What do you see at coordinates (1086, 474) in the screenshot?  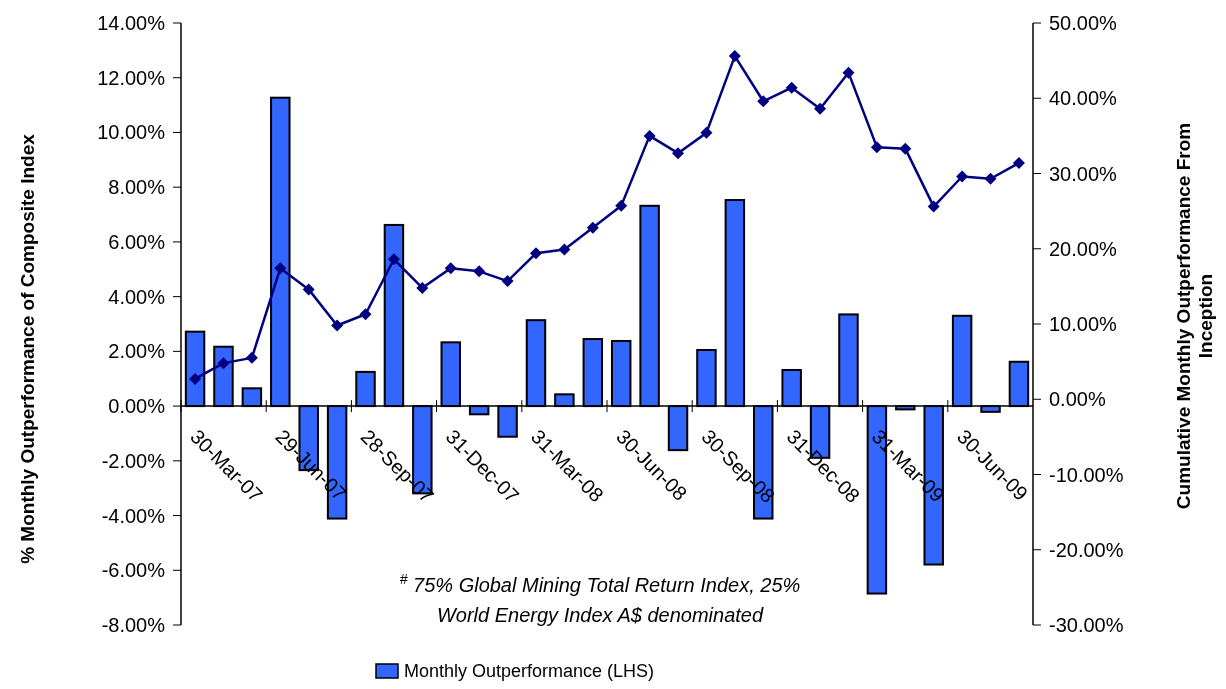 I see `y2-tick-label: -10.00%` at bounding box center [1086, 474].